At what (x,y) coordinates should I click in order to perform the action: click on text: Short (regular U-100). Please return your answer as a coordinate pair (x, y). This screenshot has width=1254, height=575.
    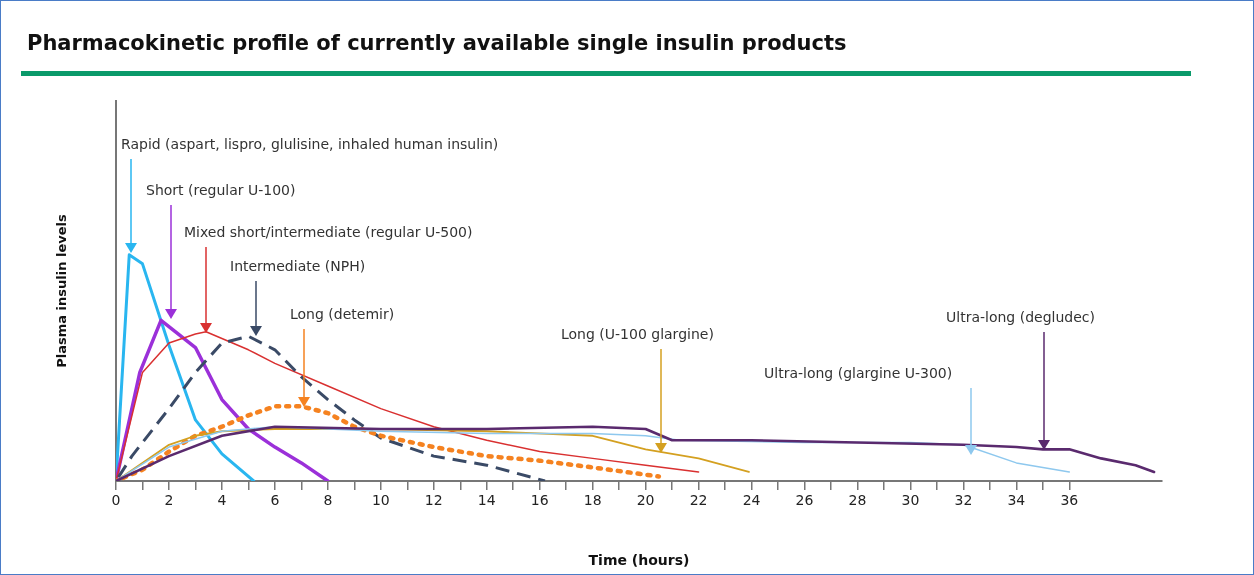
    Looking at the image, I should click on (221, 190).